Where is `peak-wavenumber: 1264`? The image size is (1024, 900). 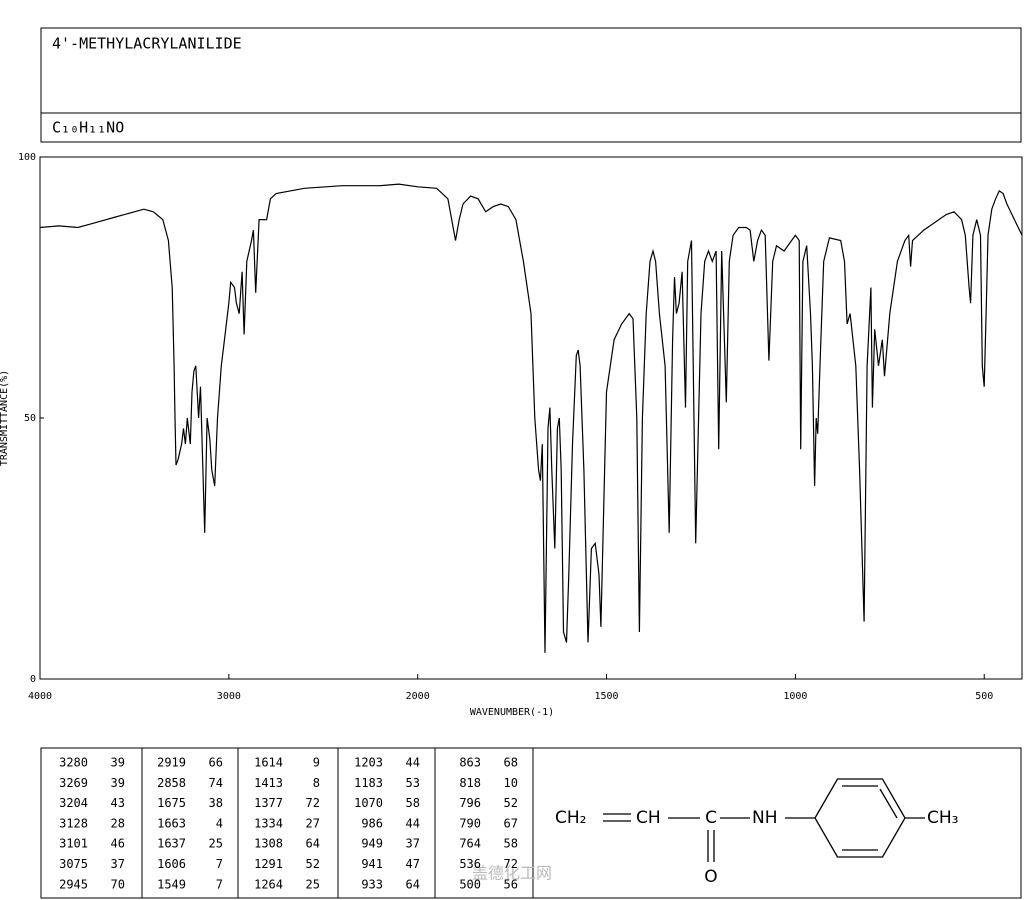
peak-wavenumber: 1264 is located at coordinates (268, 884).